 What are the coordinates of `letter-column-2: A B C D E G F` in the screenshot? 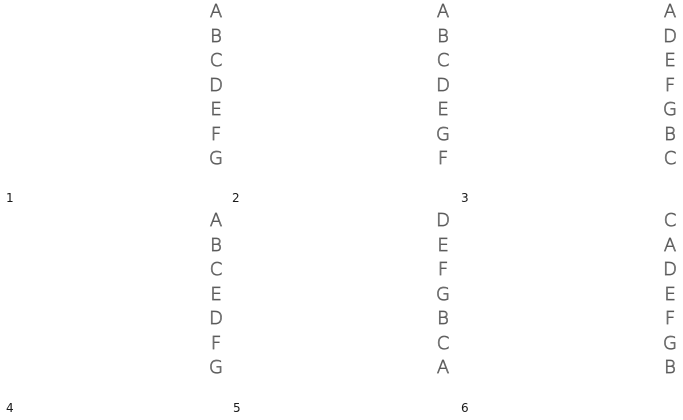 It's located at (443, 86).